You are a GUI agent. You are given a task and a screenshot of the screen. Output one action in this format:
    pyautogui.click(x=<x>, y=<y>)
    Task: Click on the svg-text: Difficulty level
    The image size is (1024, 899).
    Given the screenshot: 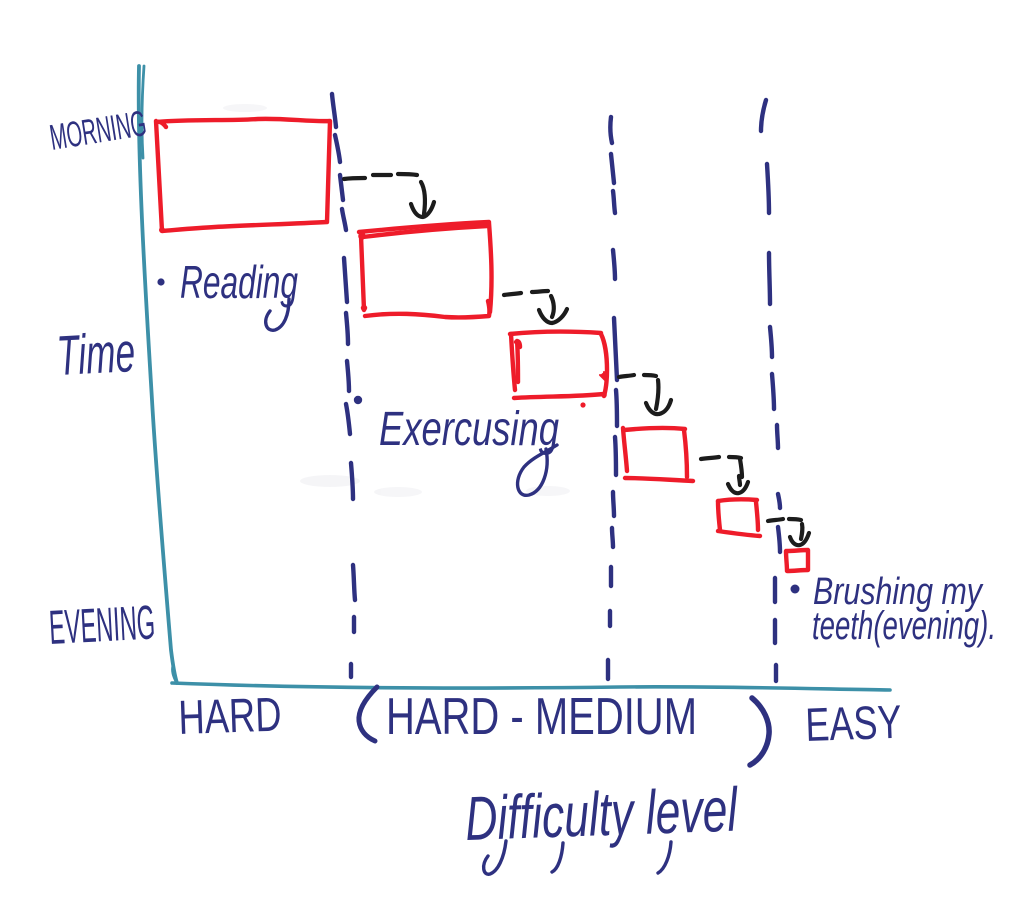 What is the action you would take?
    pyautogui.click(x=602, y=814)
    